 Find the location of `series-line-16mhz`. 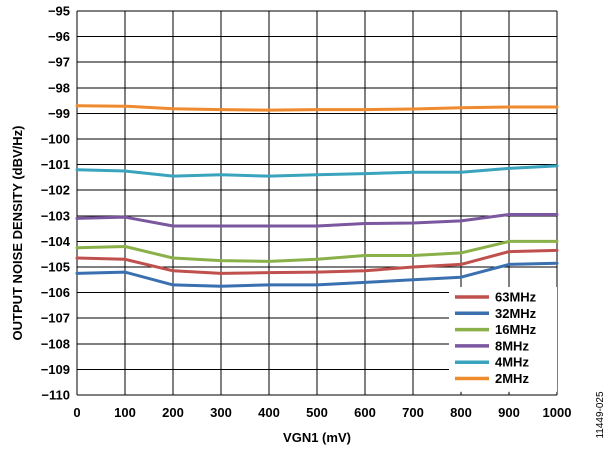

series-line-16mhz is located at coordinates (317, 251).